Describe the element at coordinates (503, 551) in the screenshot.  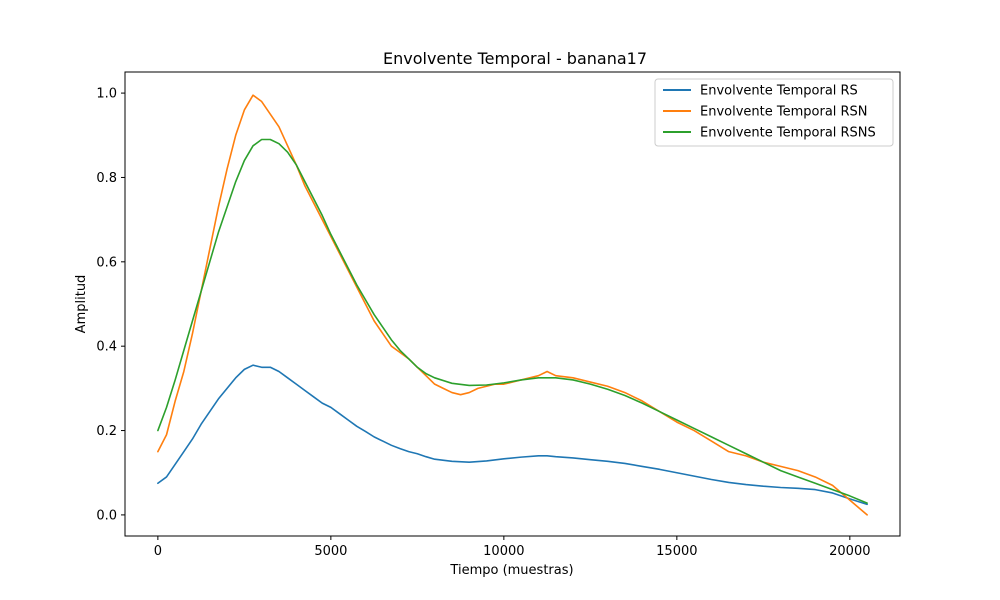
I see `x-tick-label: 10000` at that location.